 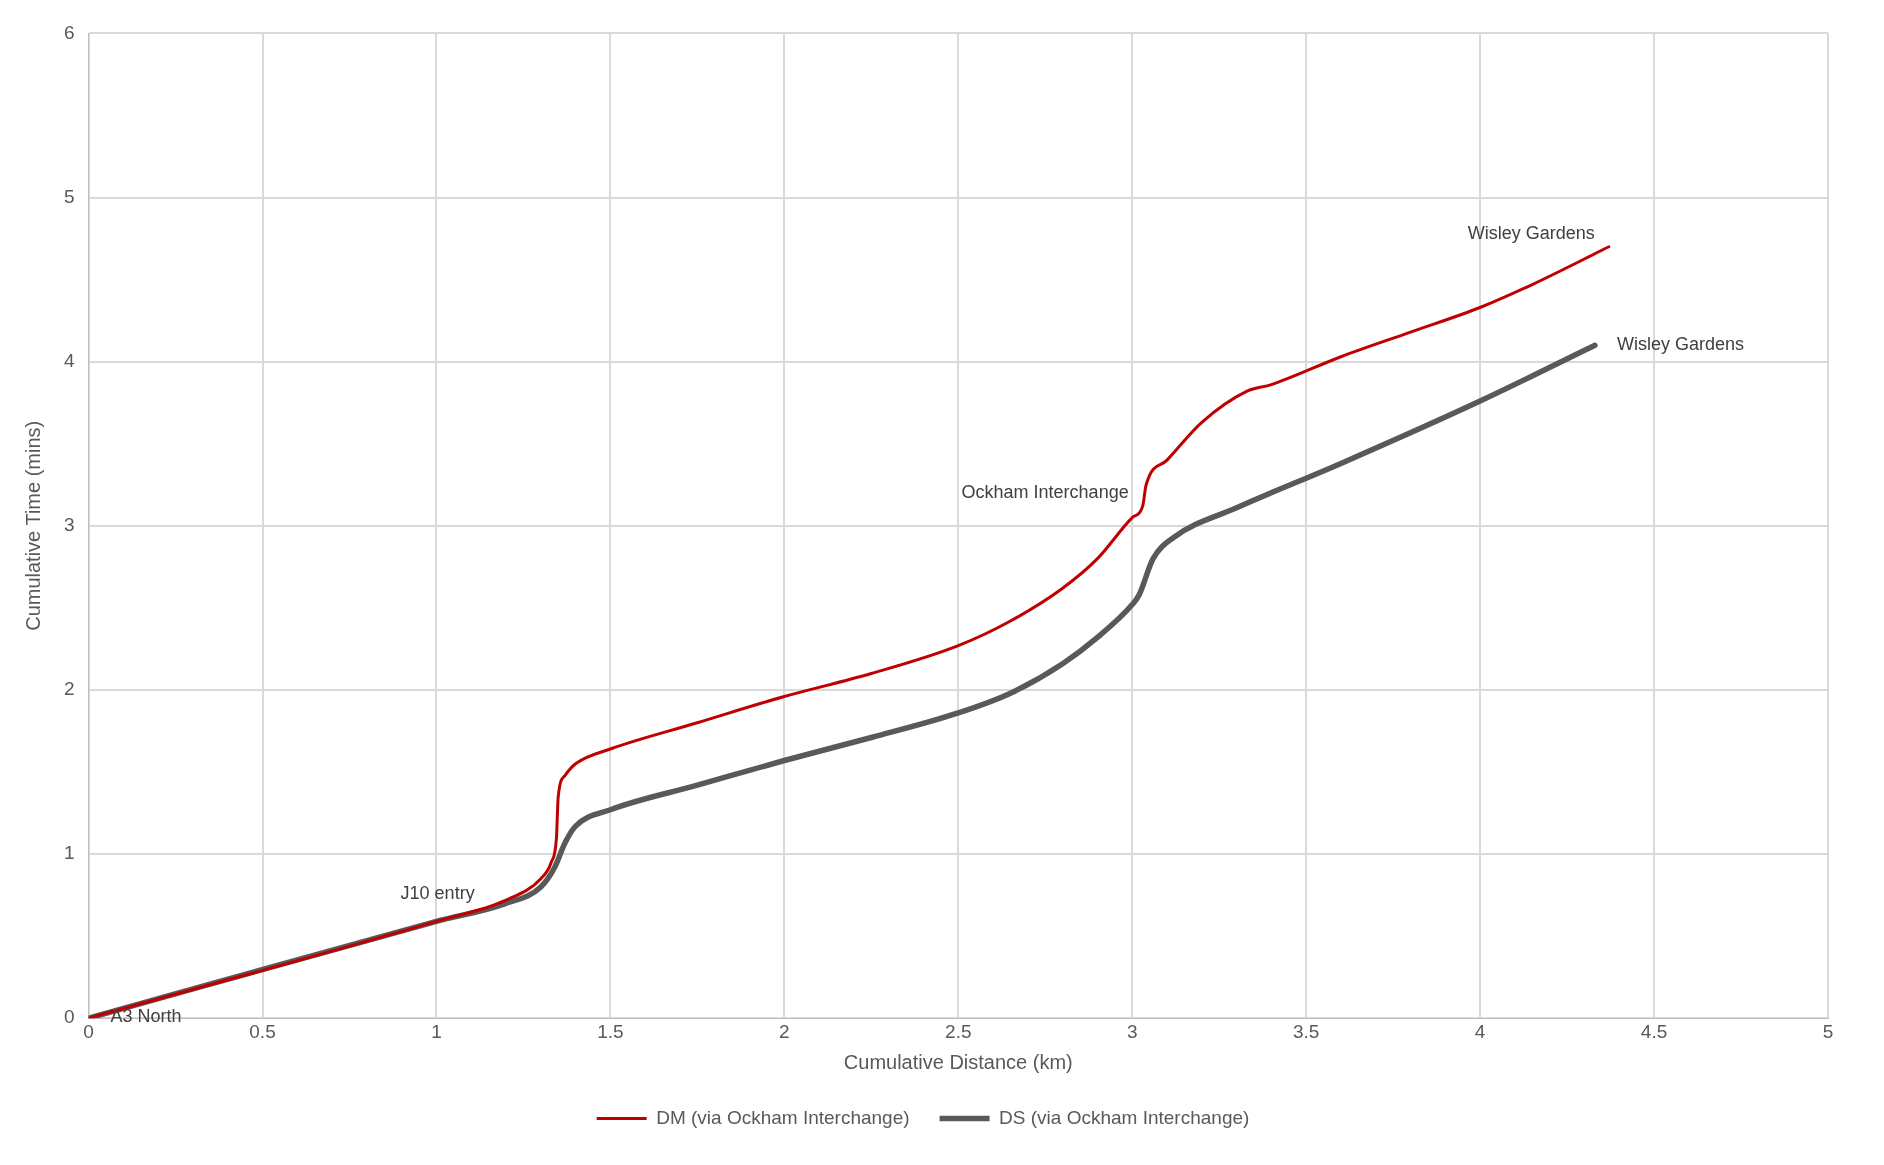 I want to click on y-tick-label: 5, so click(x=69, y=196).